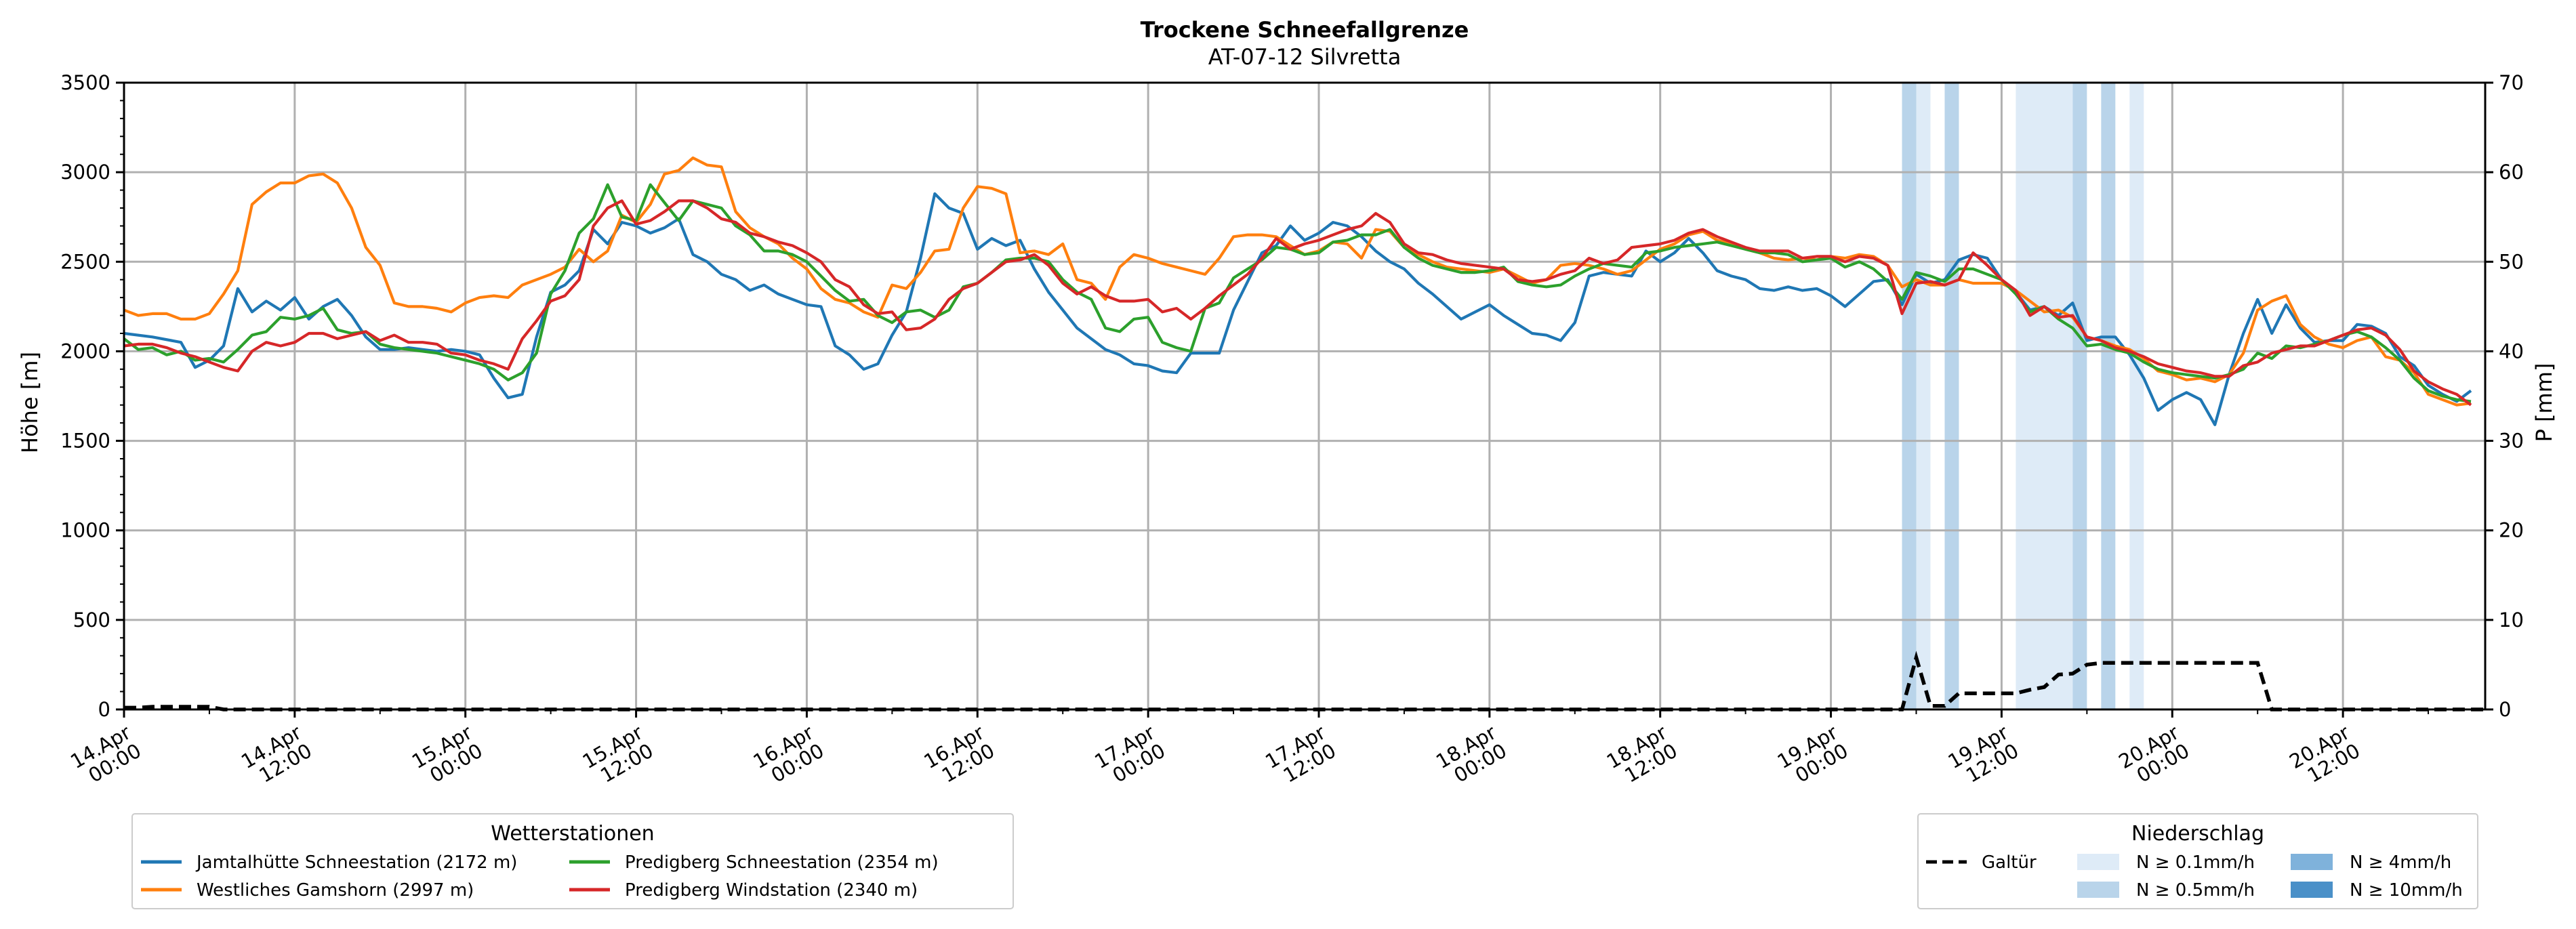 This screenshot has height=929, width=2576. Describe the element at coordinates (2511, 351) in the screenshot. I see `y2-tick-label: 40` at that location.